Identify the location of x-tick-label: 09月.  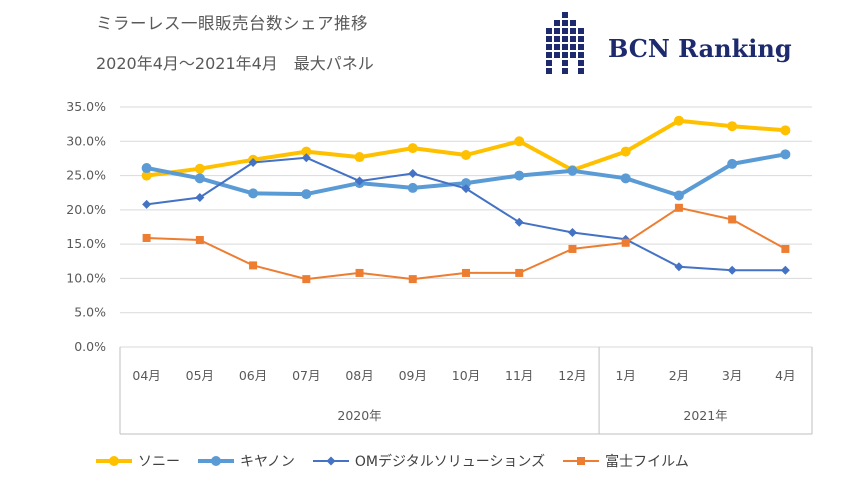
(413, 375).